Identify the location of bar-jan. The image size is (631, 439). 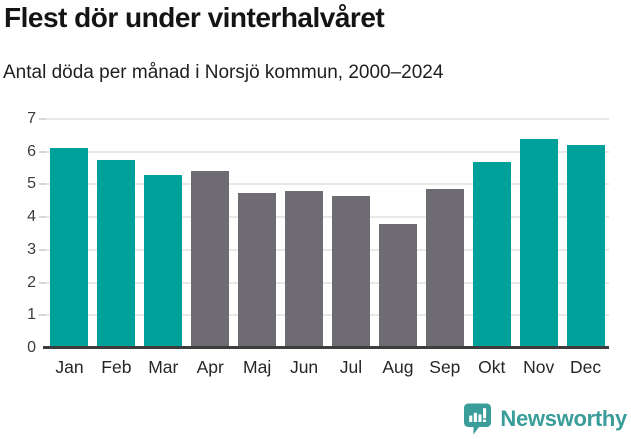
(69, 248).